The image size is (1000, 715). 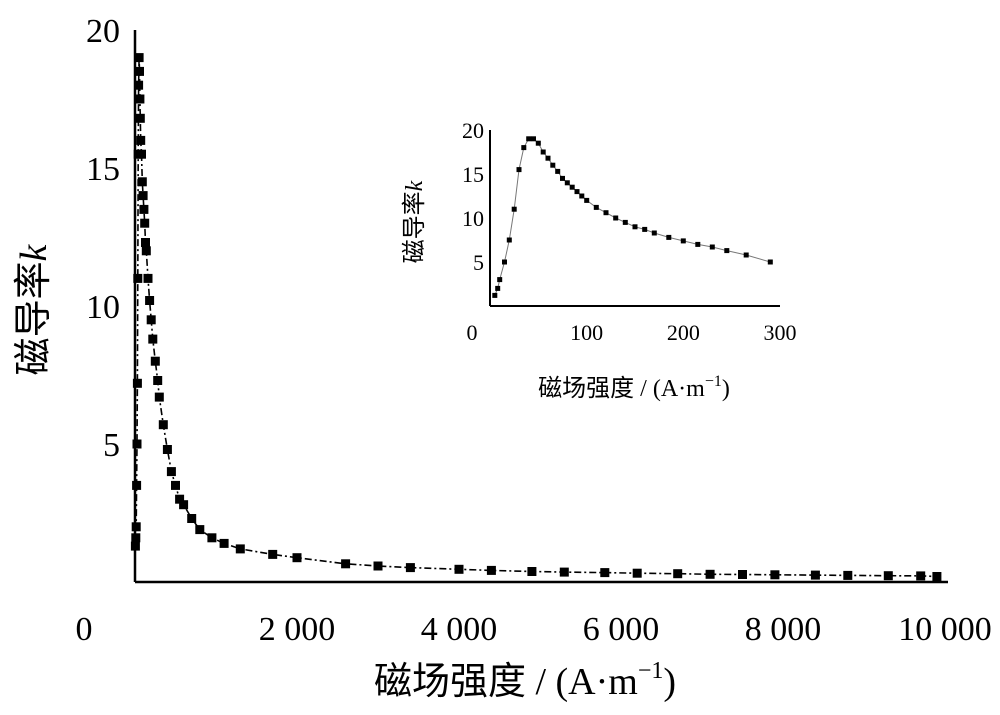 I want to click on inset-series-markers, so click(x=632, y=217).